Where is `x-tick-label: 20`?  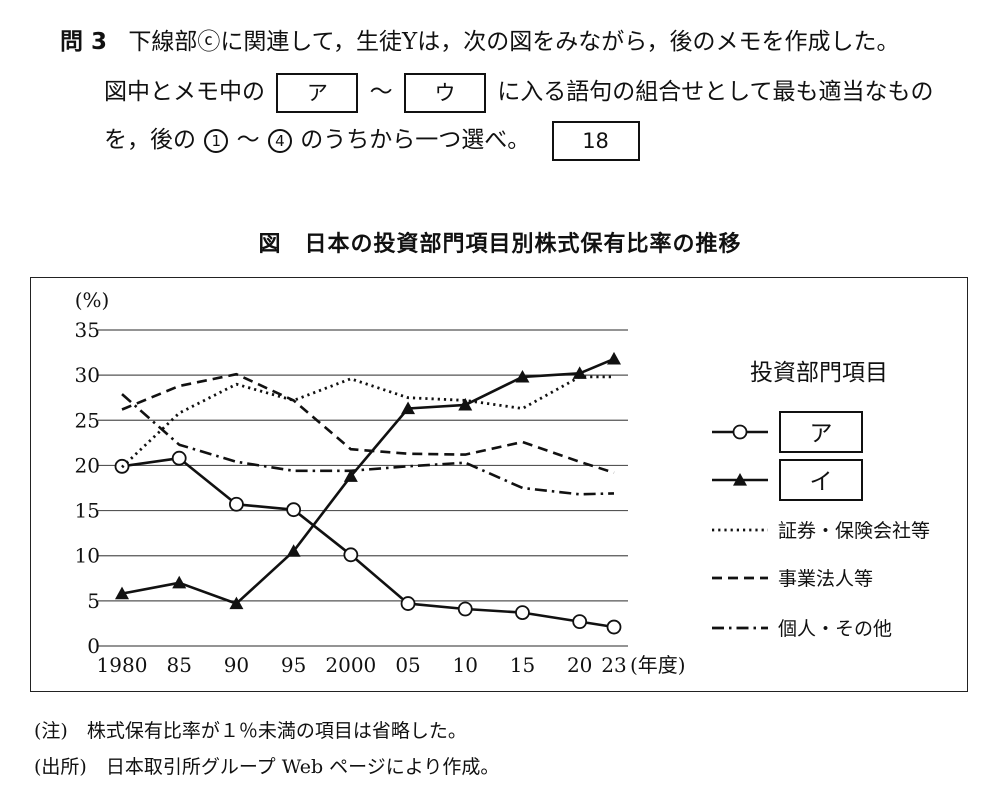
x-tick-label: 20 is located at coordinates (579, 665).